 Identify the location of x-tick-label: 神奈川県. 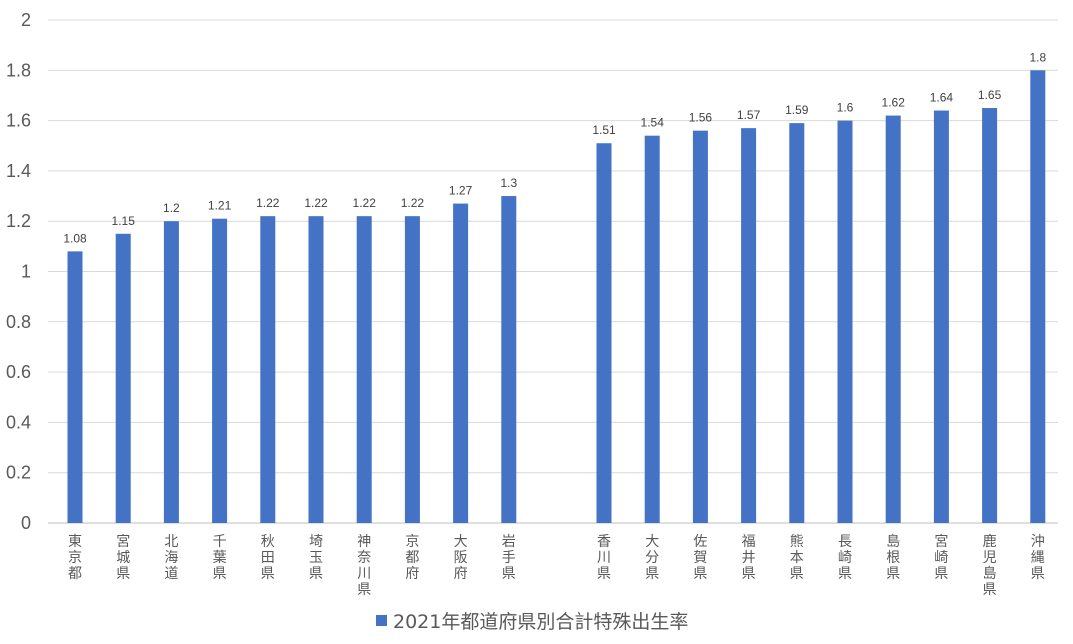
(364, 566).